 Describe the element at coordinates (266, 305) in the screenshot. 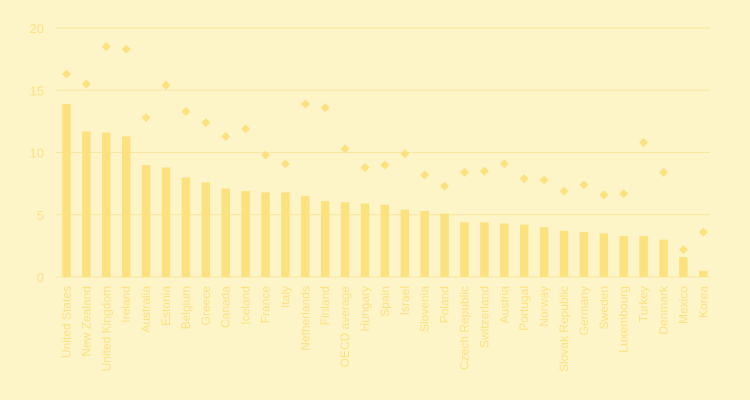

I see `x-category-label: France` at that location.